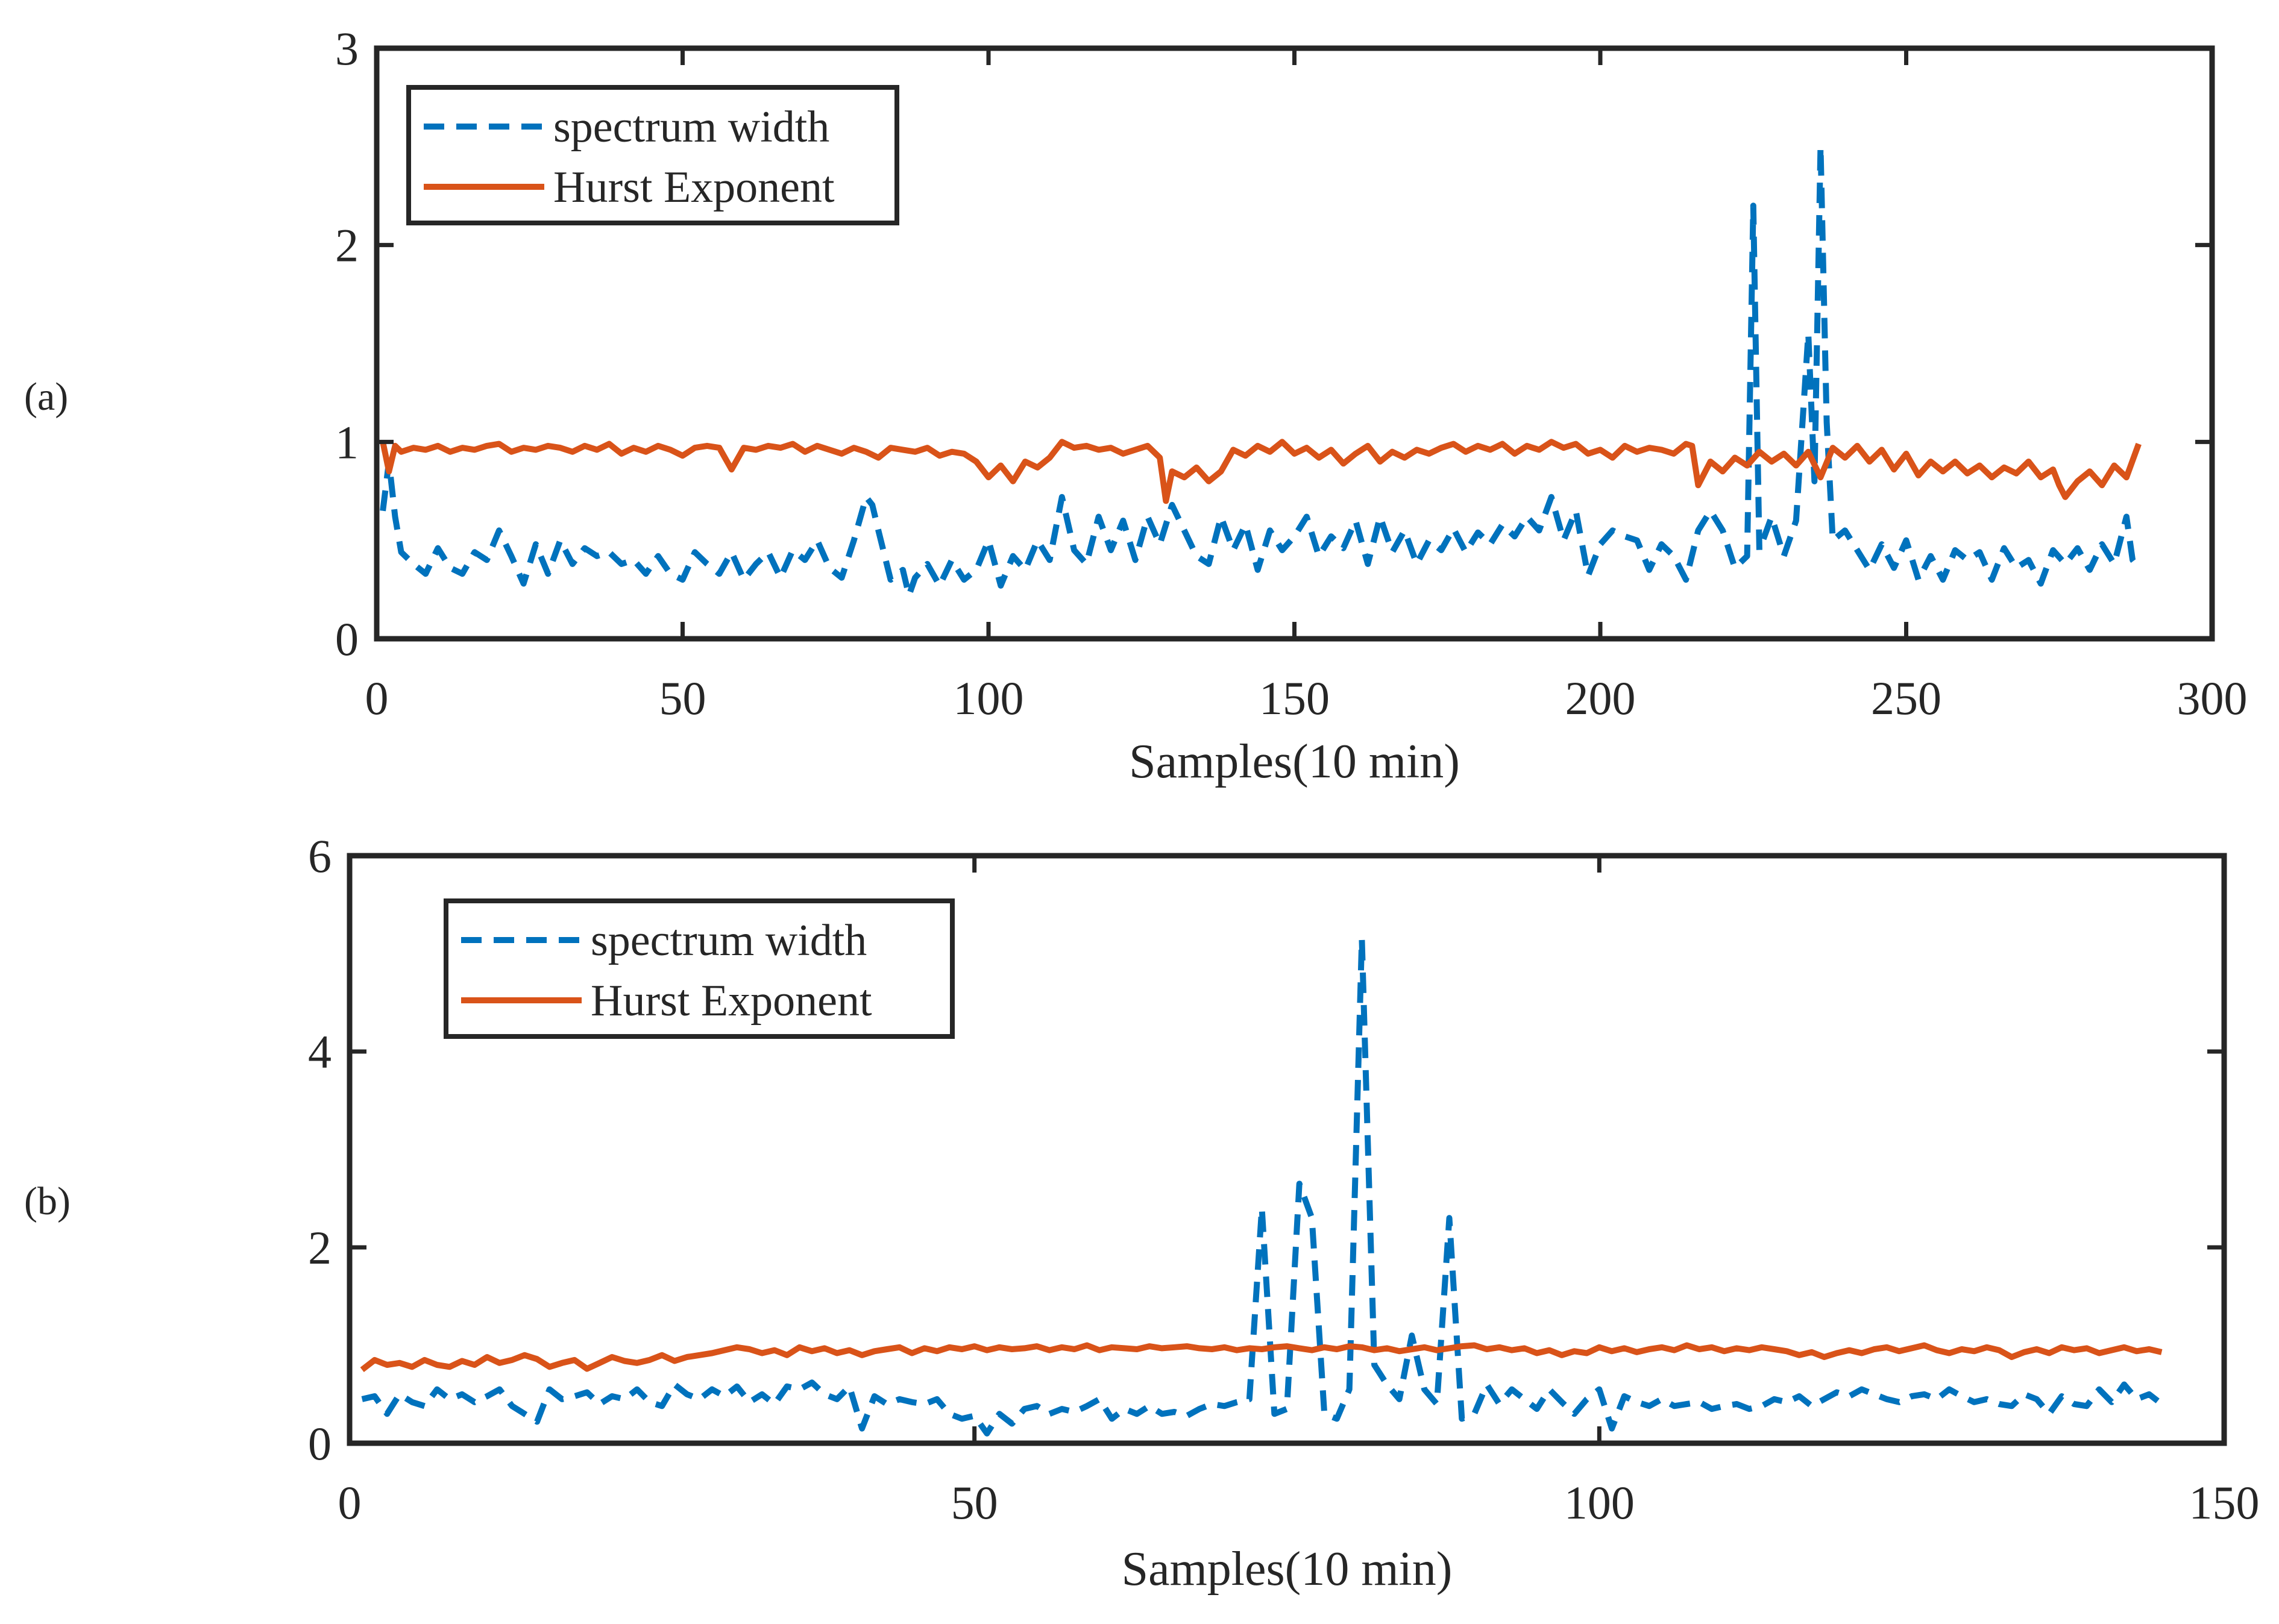 The width and height of the screenshot is (2279, 1624). What do you see at coordinates (48, 1201) in the screenshot?
I see `panel-label: (b)` at bounding box center [48, 1201].